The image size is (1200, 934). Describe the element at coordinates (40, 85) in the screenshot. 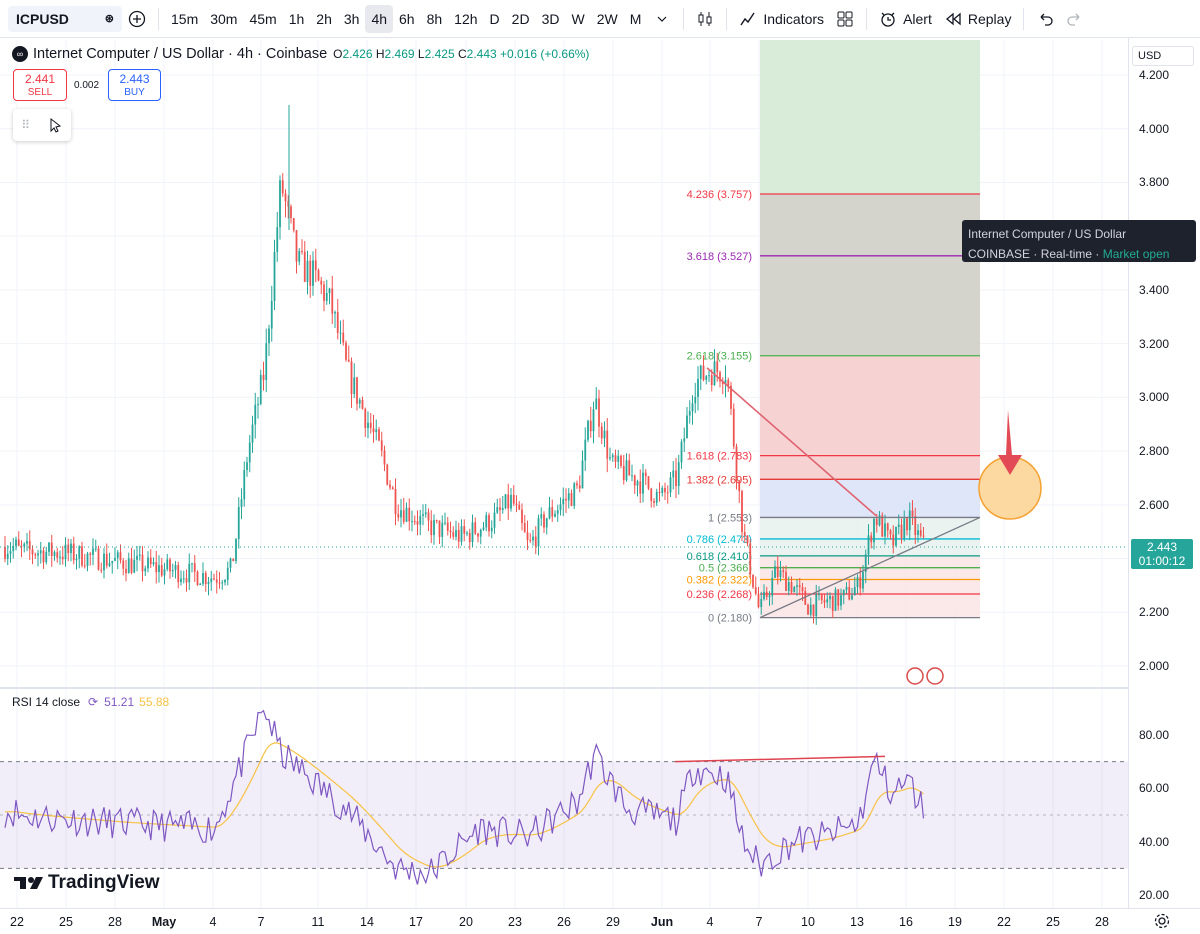

I see `sell-button: 2.441 SELL` at that location.